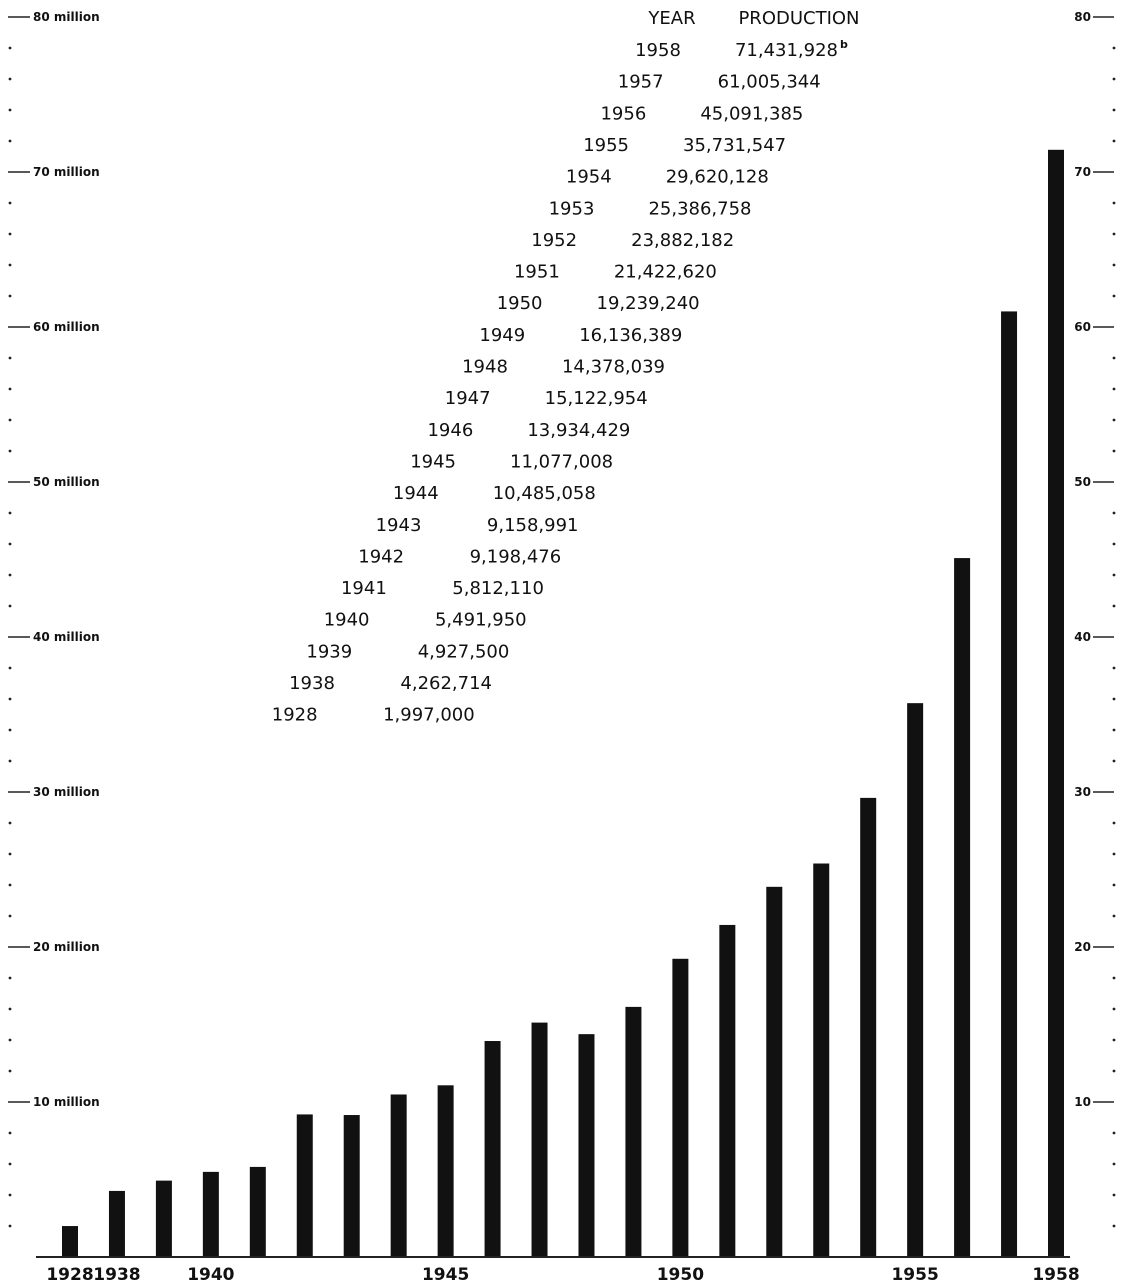  What do you see at coordinates (485, 367) in the screenshot?
I see `table-year-1948: 1948` at bounding box center [485, 367].